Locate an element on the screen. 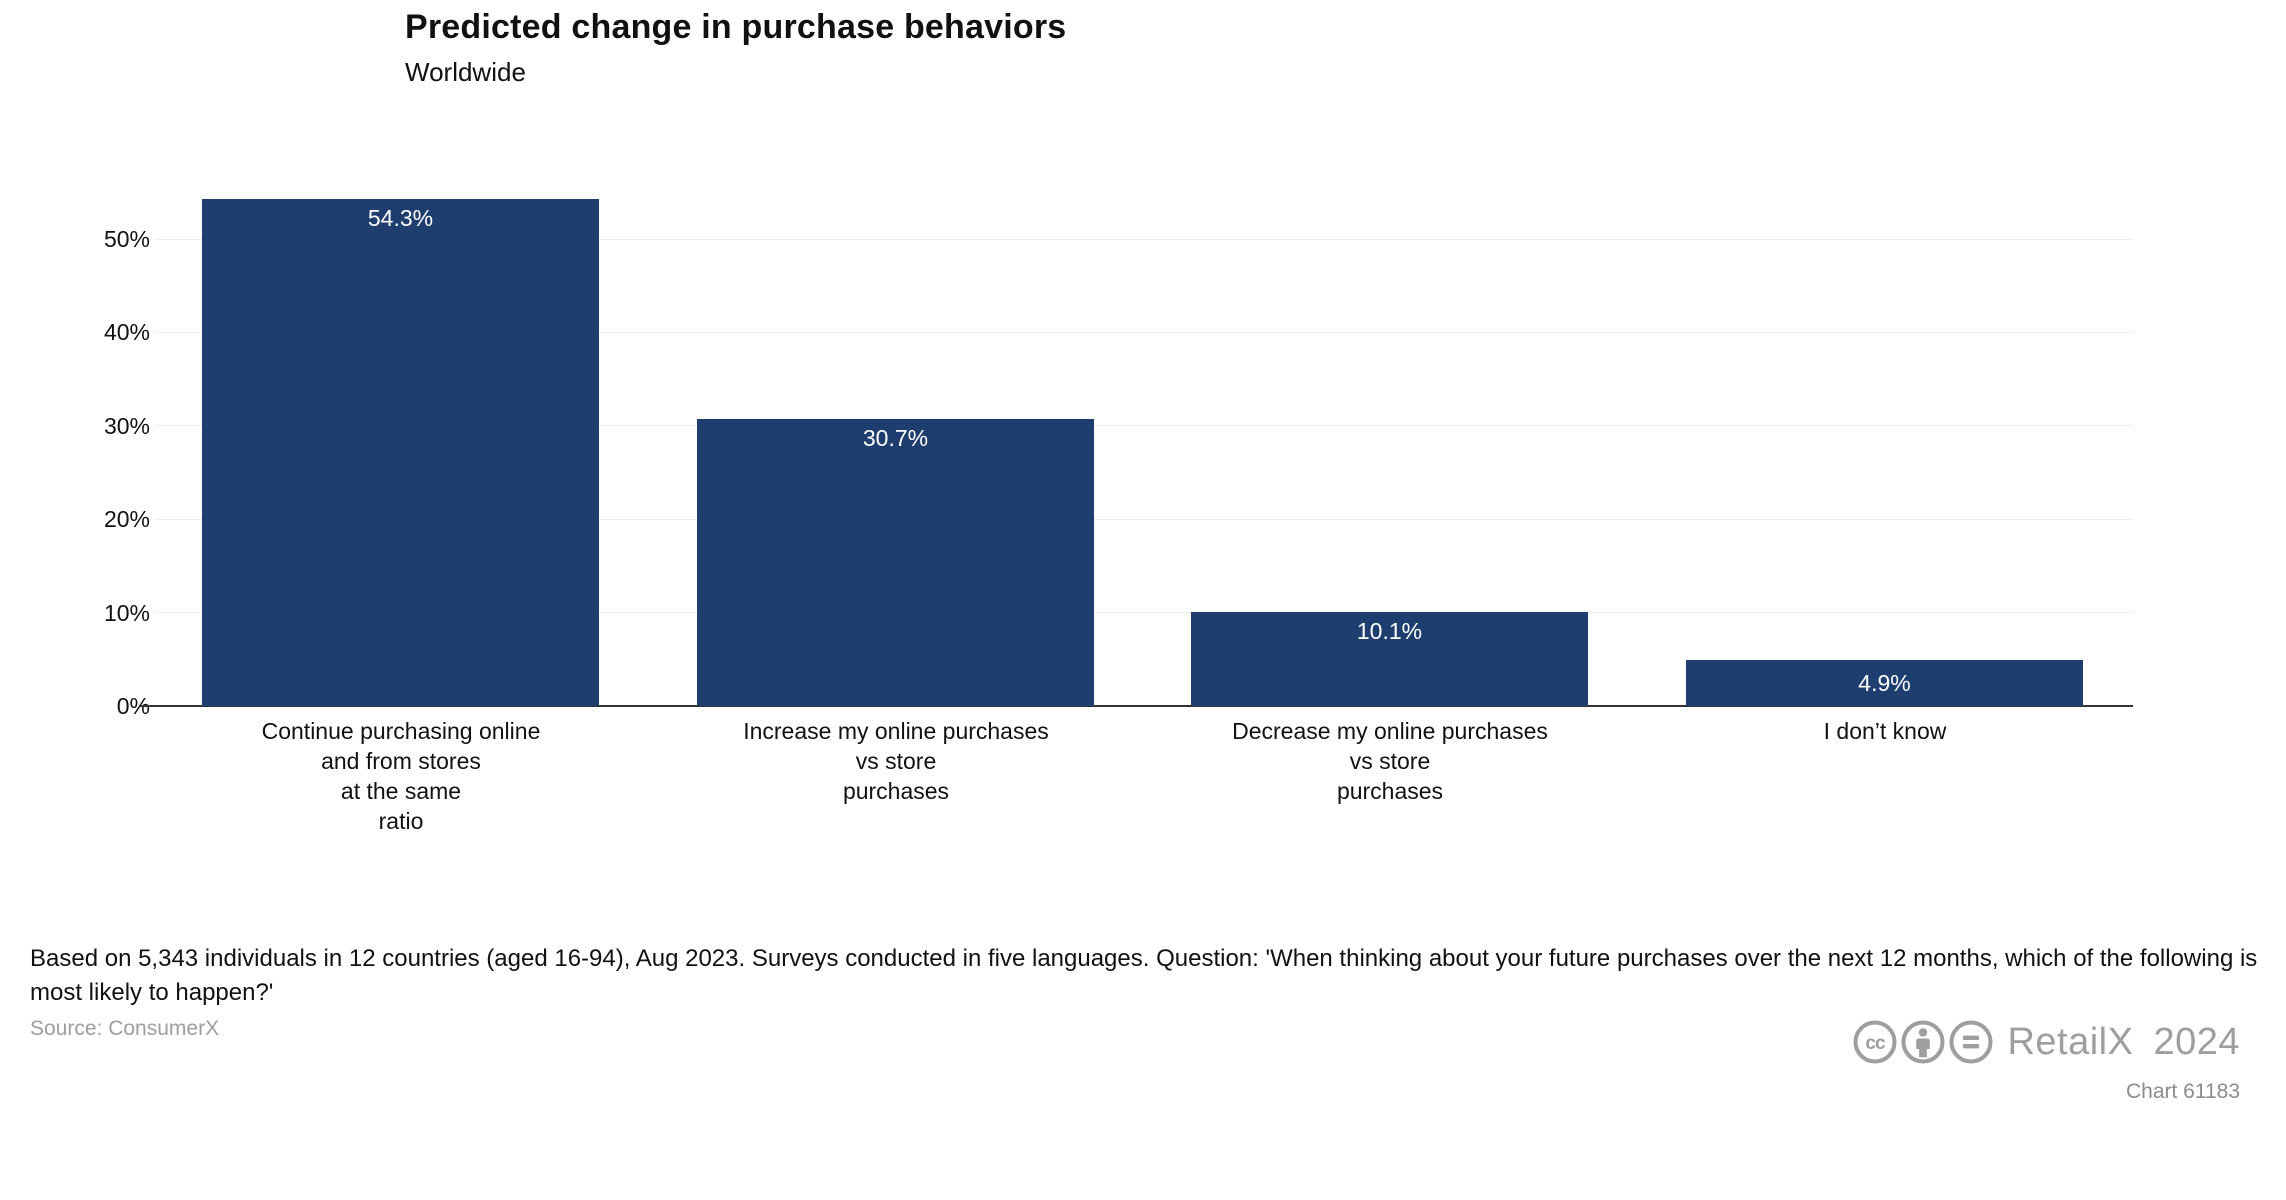 This screenshot has width=2286, height=1200. svg-text: cc is located at coordinates (1876, 1043).